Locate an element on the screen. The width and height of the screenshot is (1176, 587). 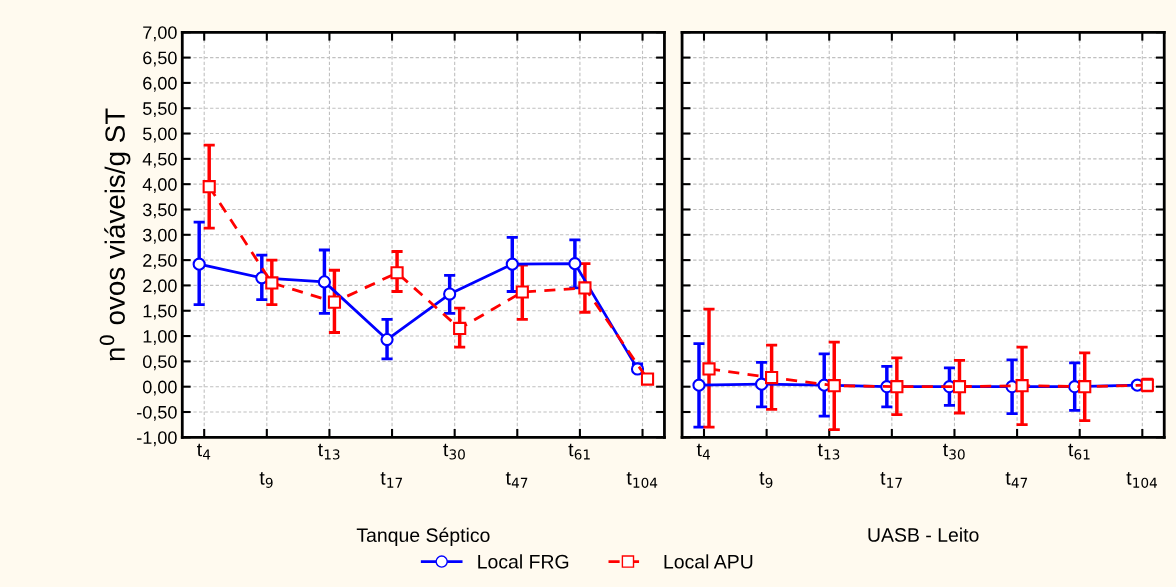
y-axis-title: n$^{0}$ ovos viáveis/g ST is located at coordinates (115, 234).